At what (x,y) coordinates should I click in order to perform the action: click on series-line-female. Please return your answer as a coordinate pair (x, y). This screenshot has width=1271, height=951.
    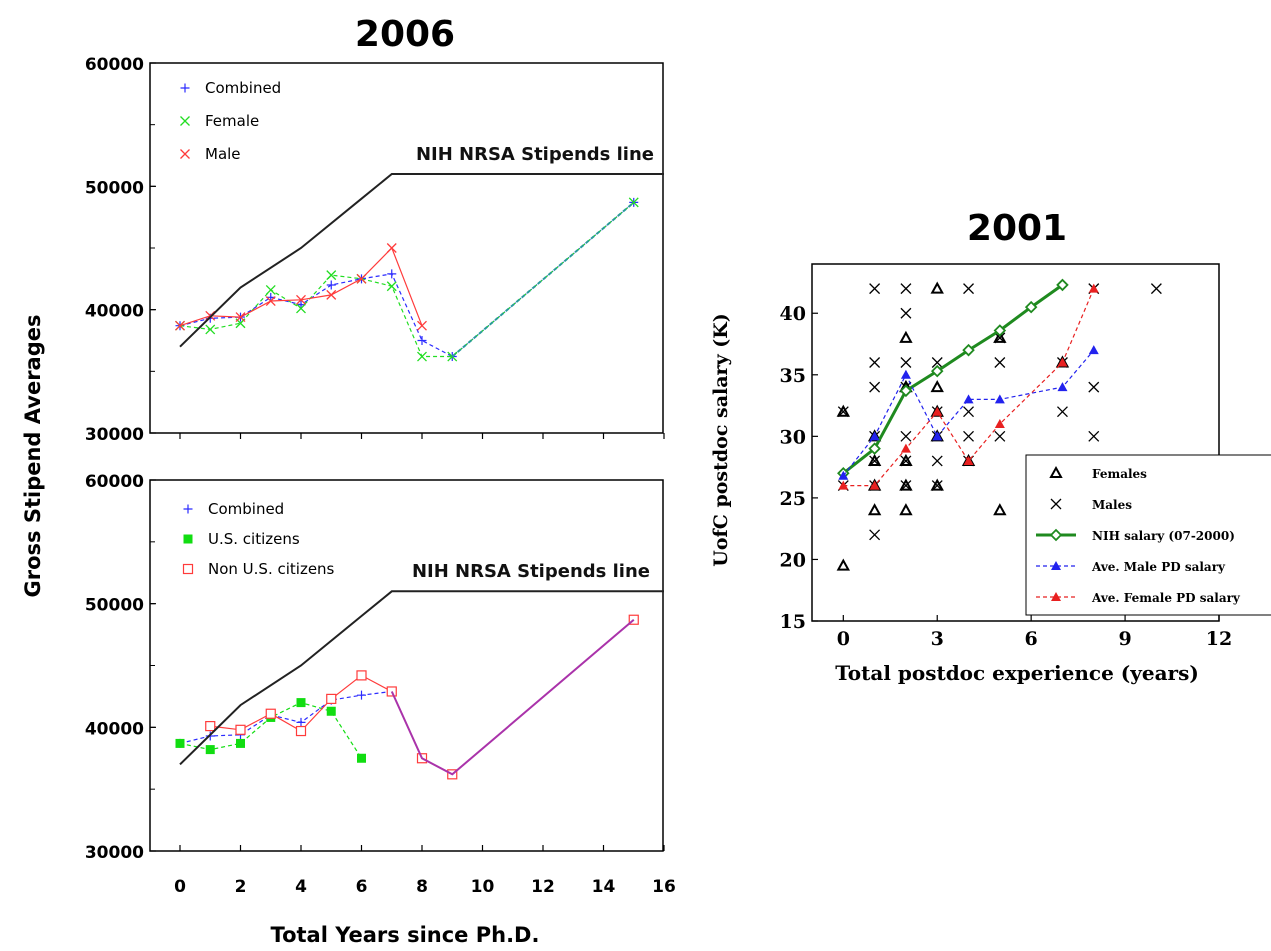
    Looking at the image, I should click on (407, 279).